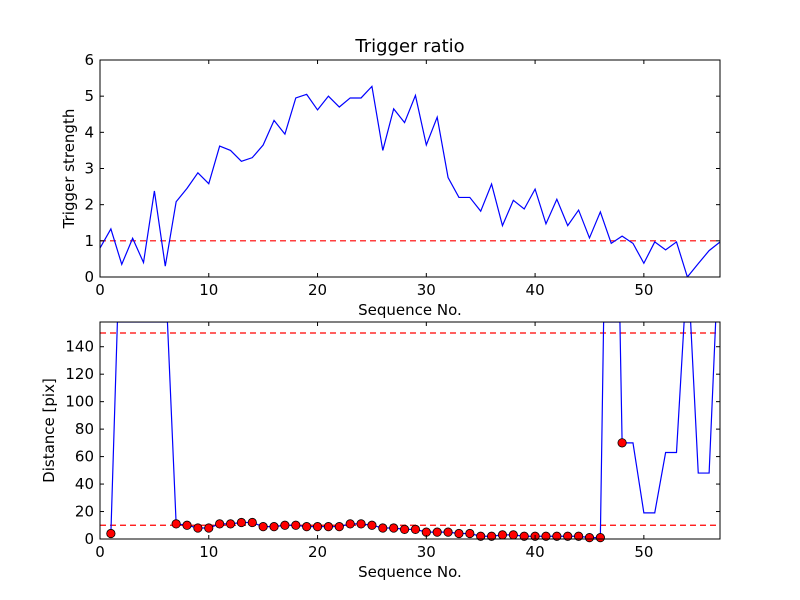 This screenshot has width=800, height=600. What do you see at coordinates (84, 429) in the screenshot?
I see `y-tick-label: 80` at bounding box center [84, 429].